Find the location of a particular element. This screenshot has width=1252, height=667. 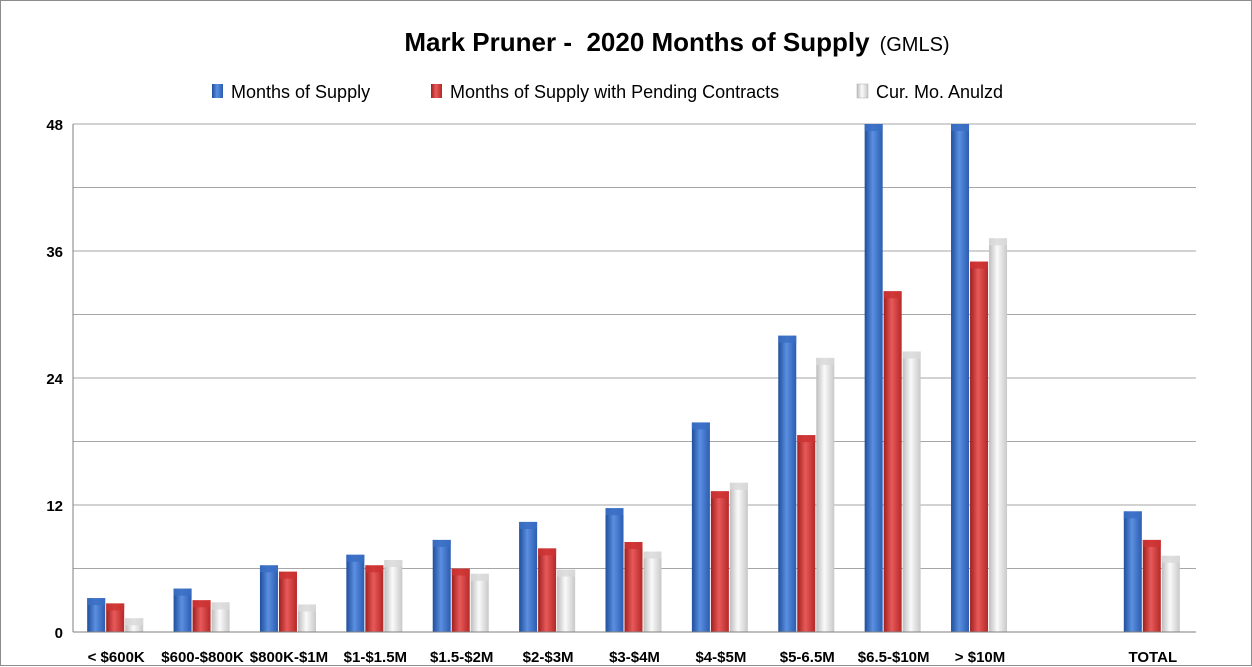

y-tick-label: 48 is located at coordinates (54, 125).